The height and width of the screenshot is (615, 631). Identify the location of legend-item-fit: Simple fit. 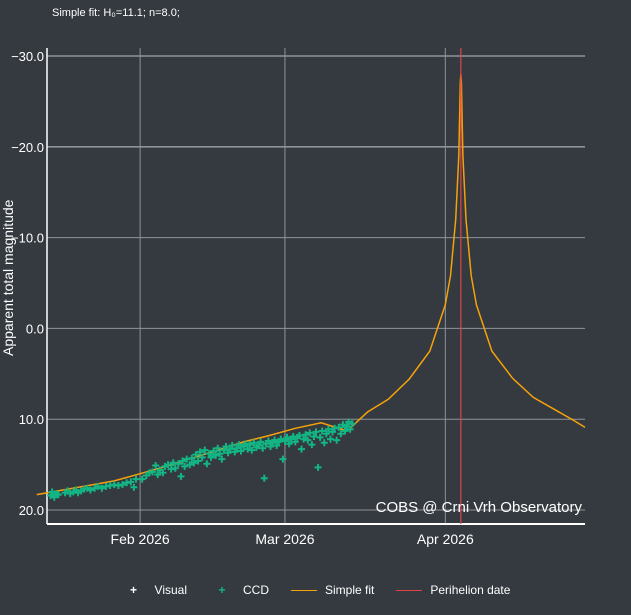
(332, 590).